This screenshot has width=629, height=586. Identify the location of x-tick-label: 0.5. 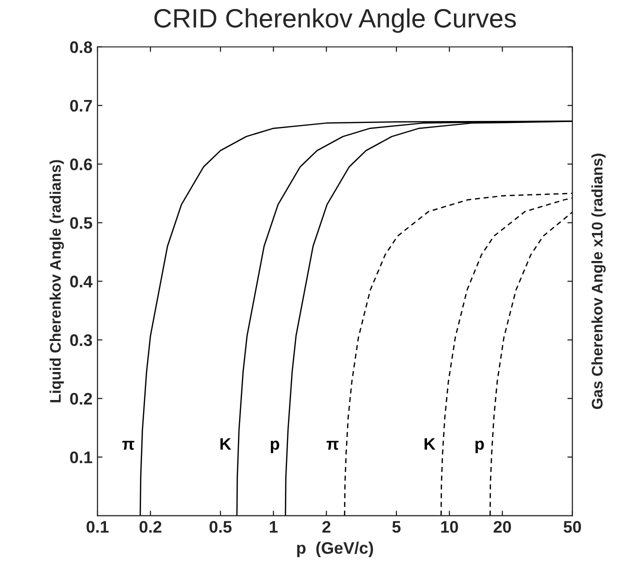
(221, 526).